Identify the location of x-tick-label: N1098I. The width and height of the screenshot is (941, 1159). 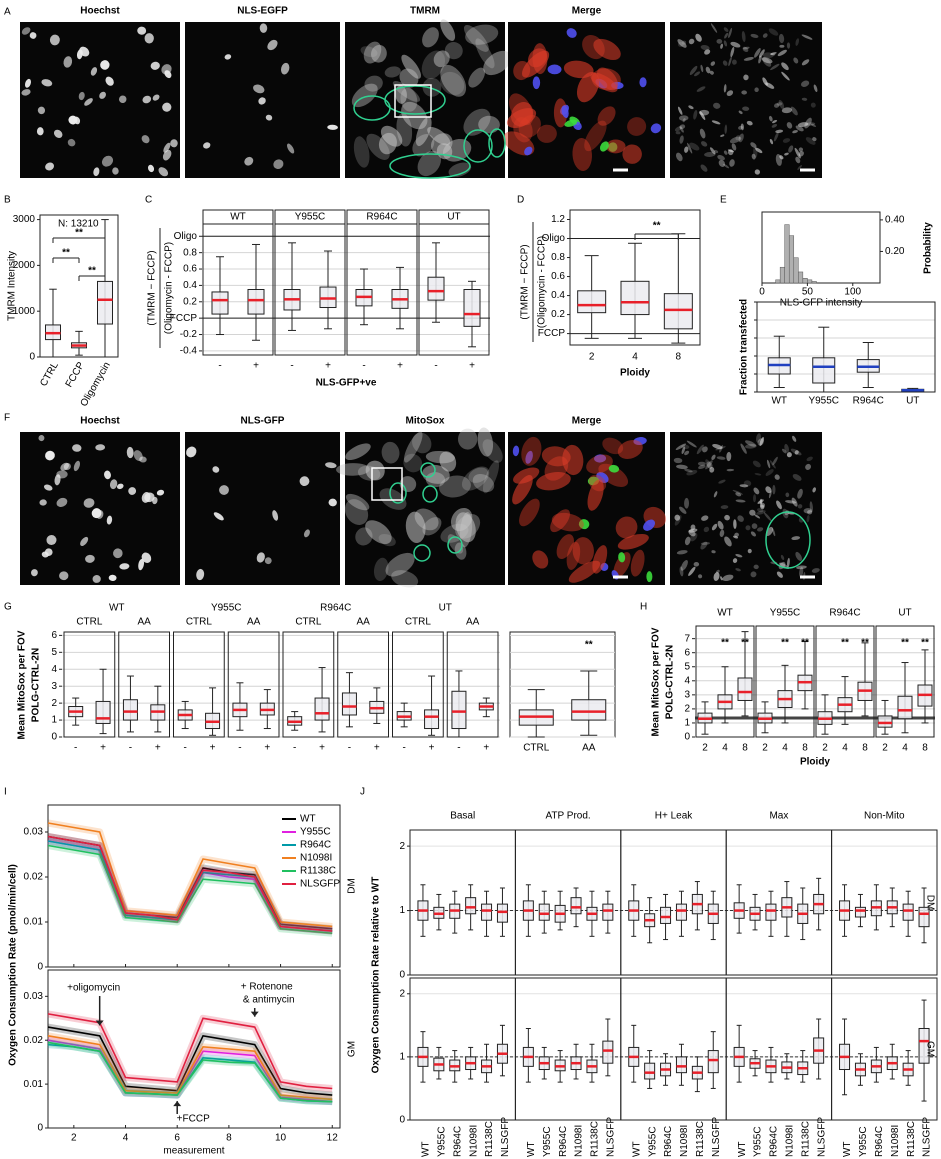
(895, 1141).